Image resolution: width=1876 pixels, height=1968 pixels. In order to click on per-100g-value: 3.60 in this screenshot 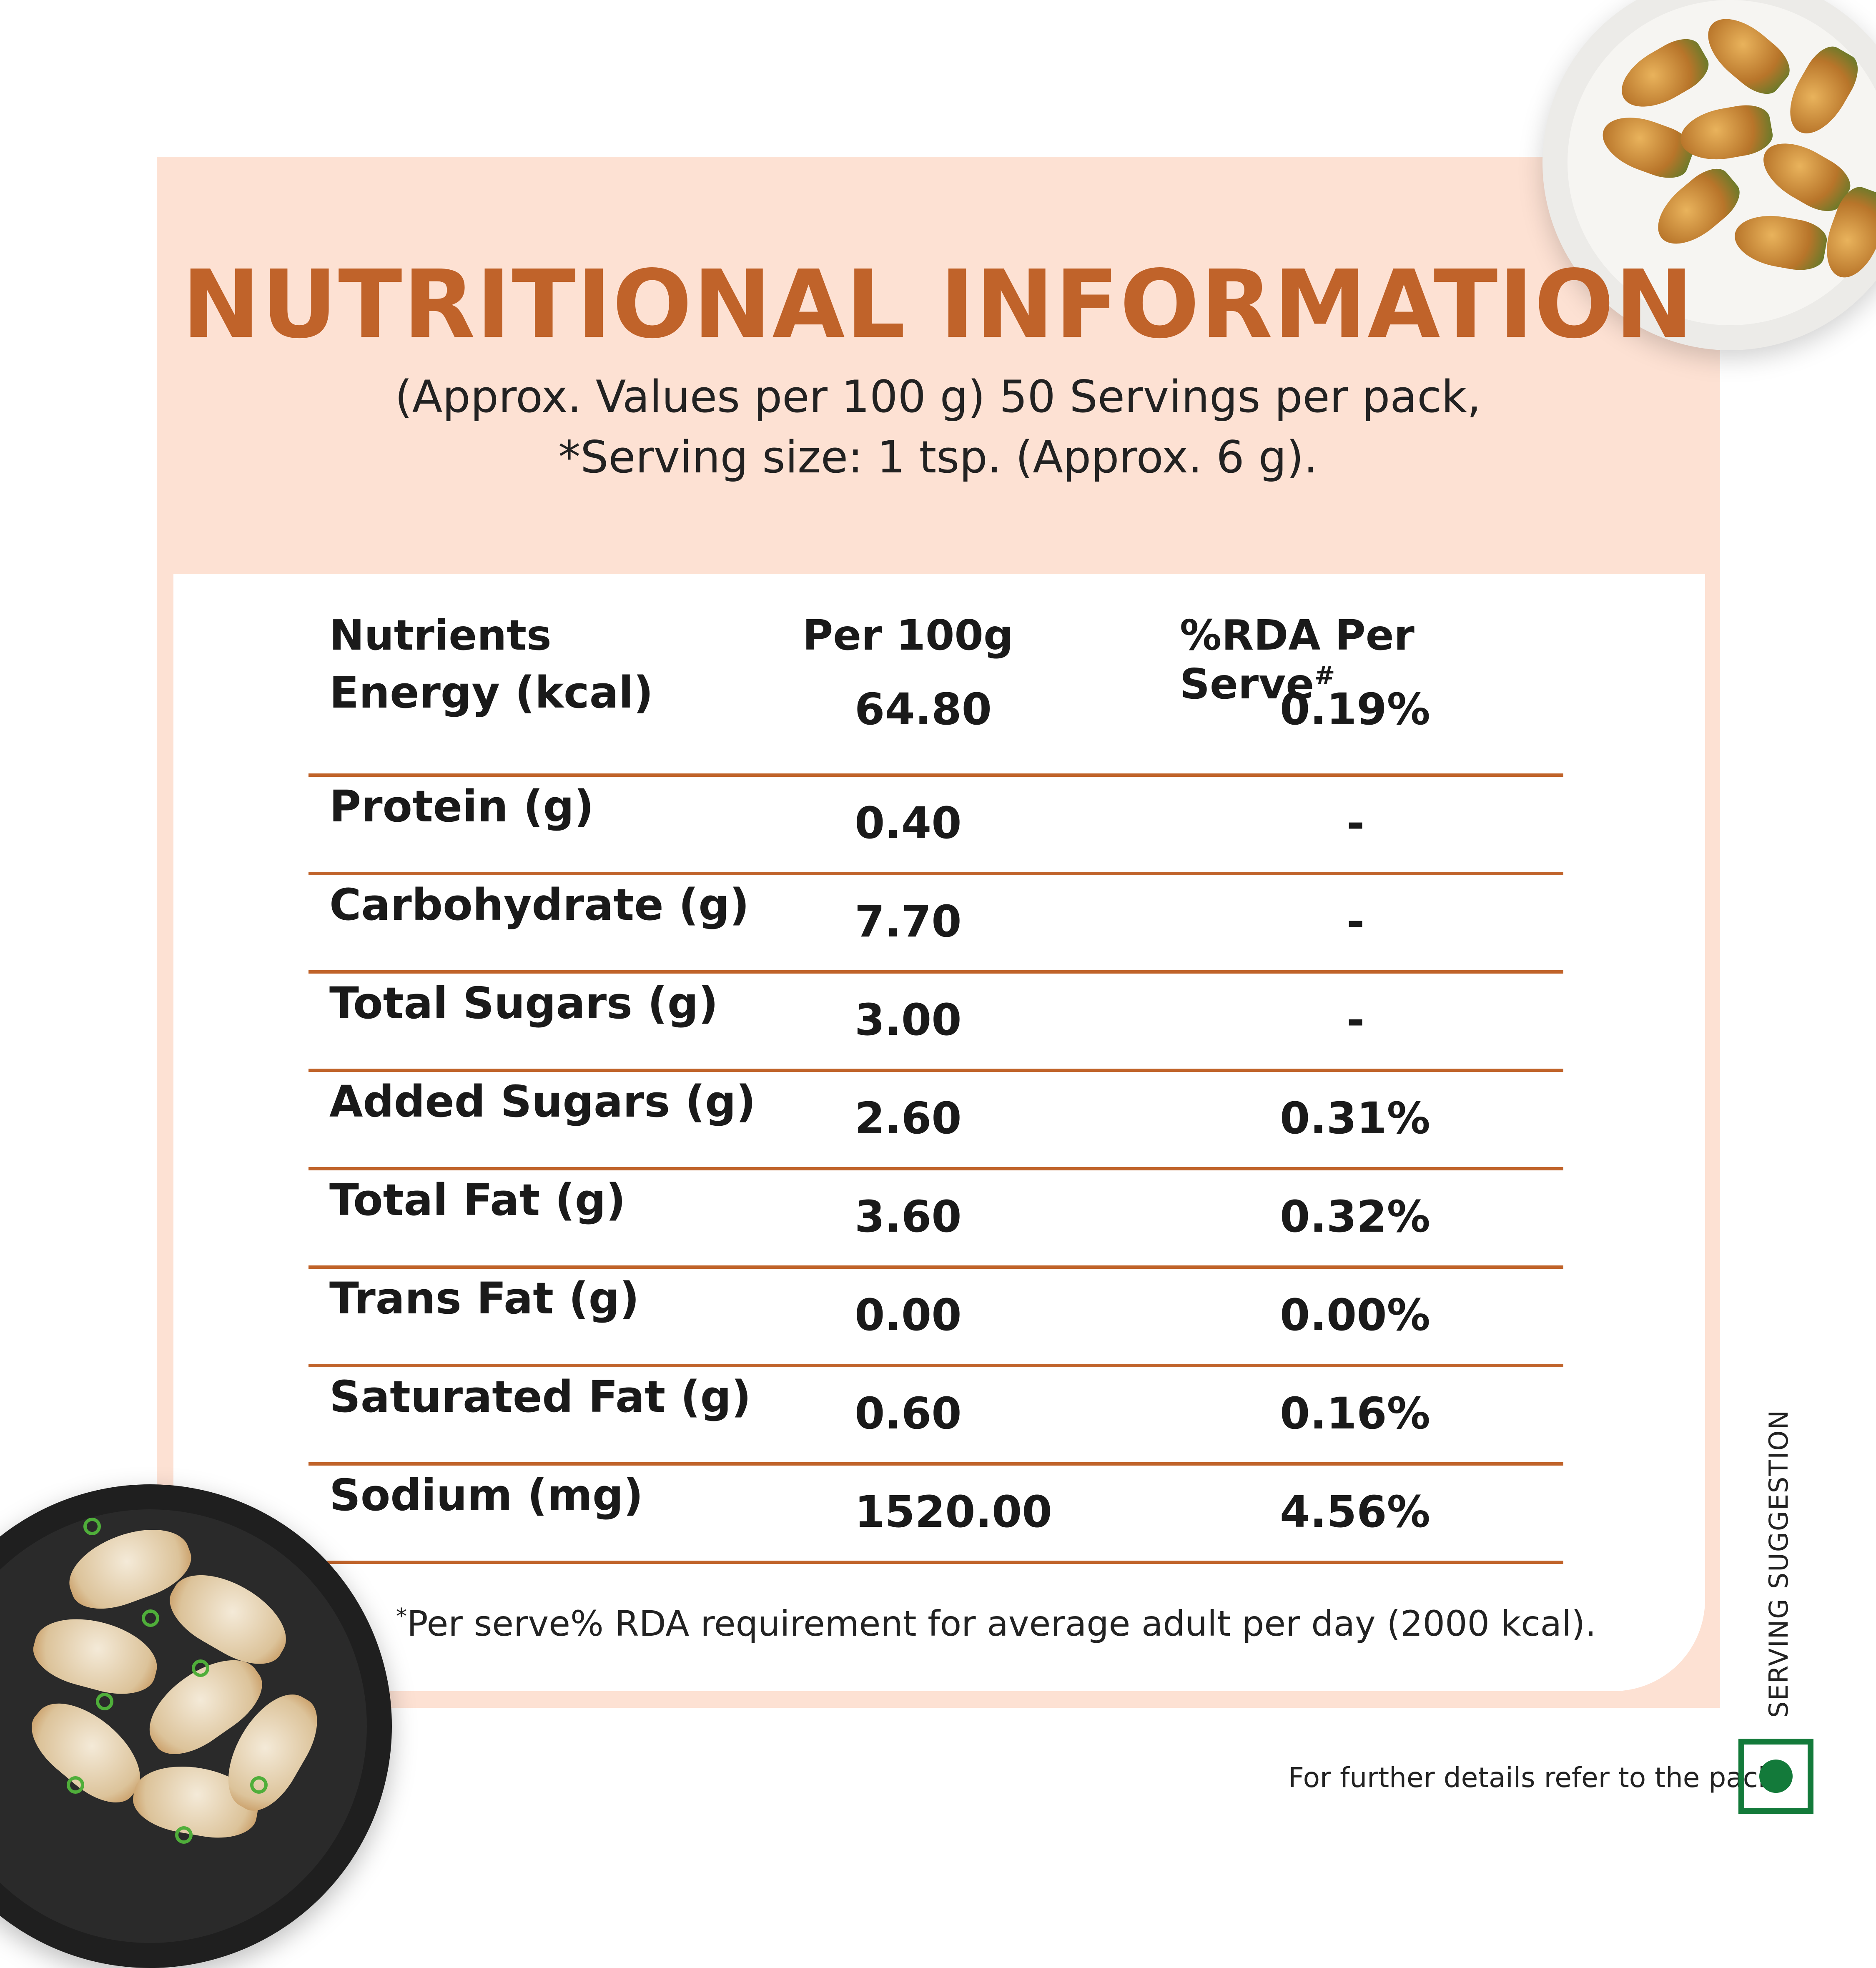, I will do `click(908, 1216)`.